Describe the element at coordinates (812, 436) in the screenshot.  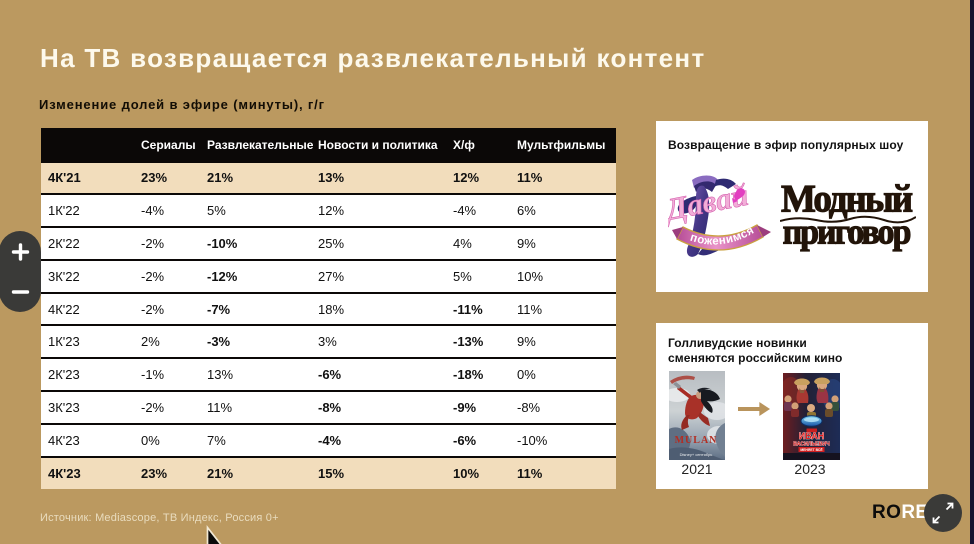
I see `svg-text: ИВАН` at that location.